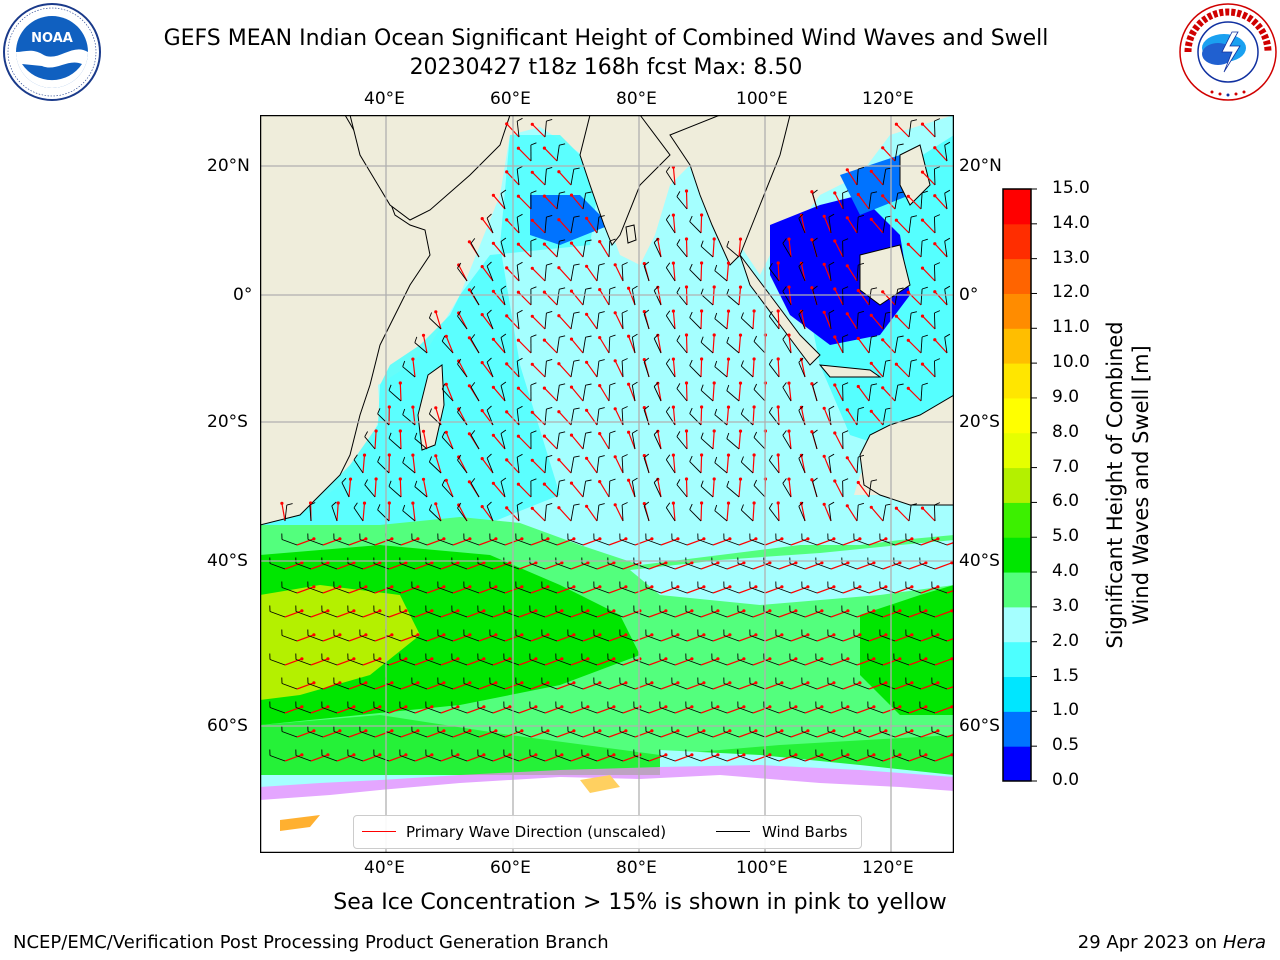  What do you see at coordinates (1017, 346) in the screenshot?
I see `colorbar-segment` at bounding box center [1017, 346].